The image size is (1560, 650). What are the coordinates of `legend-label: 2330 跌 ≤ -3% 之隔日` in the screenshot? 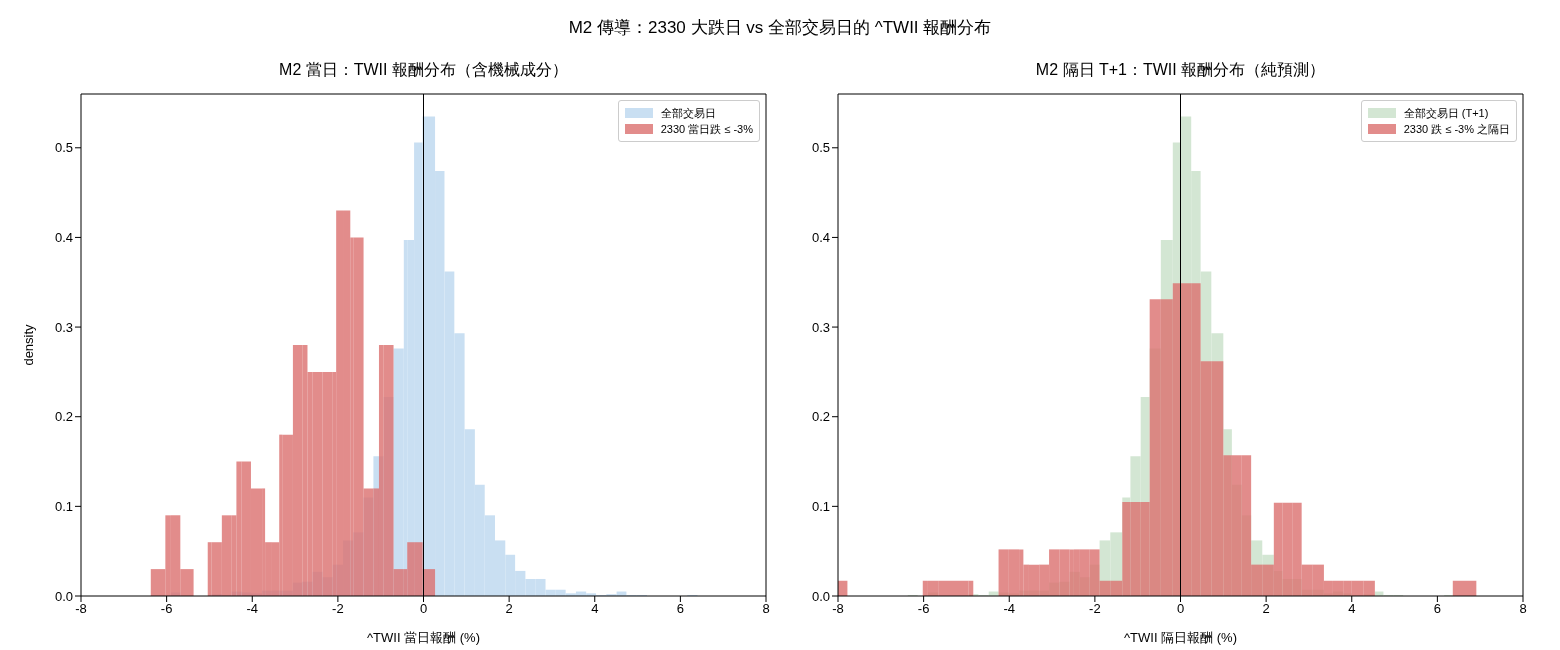 It's located at (1456, 129).